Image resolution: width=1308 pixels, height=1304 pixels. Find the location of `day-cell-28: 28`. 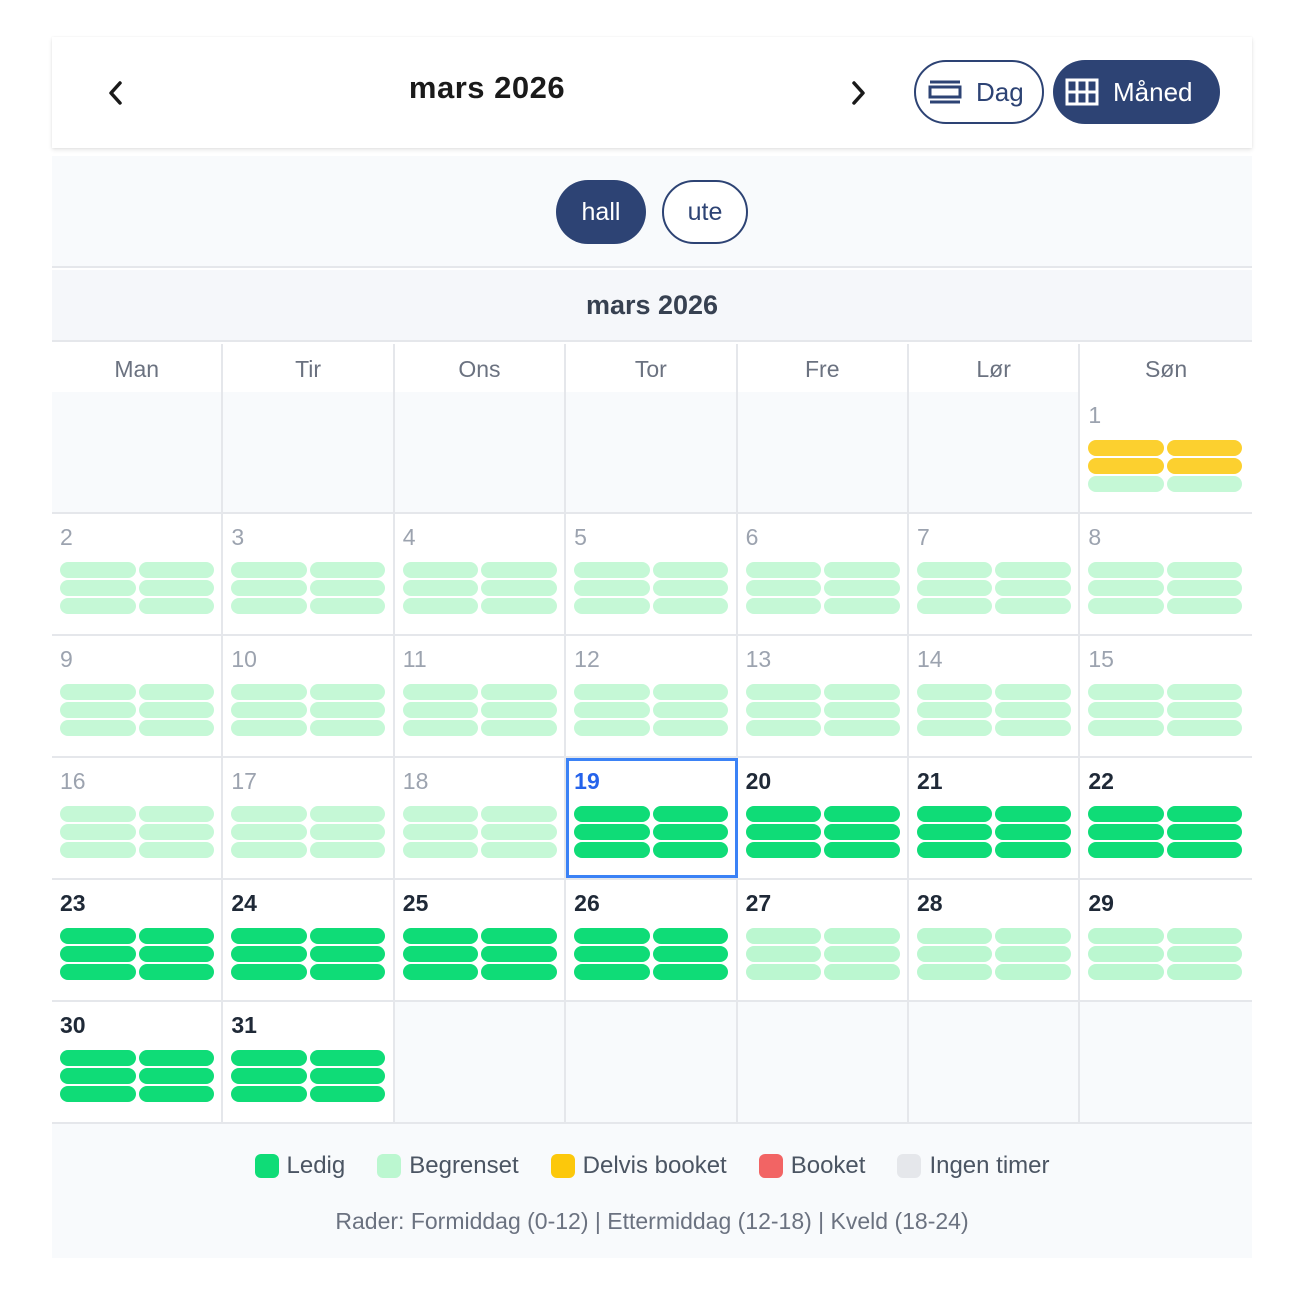

day-cell-28: 28 is located at coordinates (994, 940).